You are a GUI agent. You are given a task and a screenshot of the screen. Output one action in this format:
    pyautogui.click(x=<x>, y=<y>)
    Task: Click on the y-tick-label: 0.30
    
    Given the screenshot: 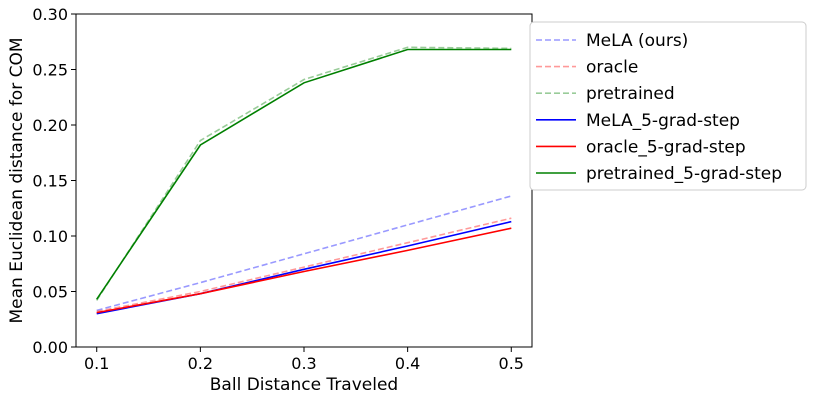 What is the action you would take?
    pyautogui.click(x=50, y=14)
    